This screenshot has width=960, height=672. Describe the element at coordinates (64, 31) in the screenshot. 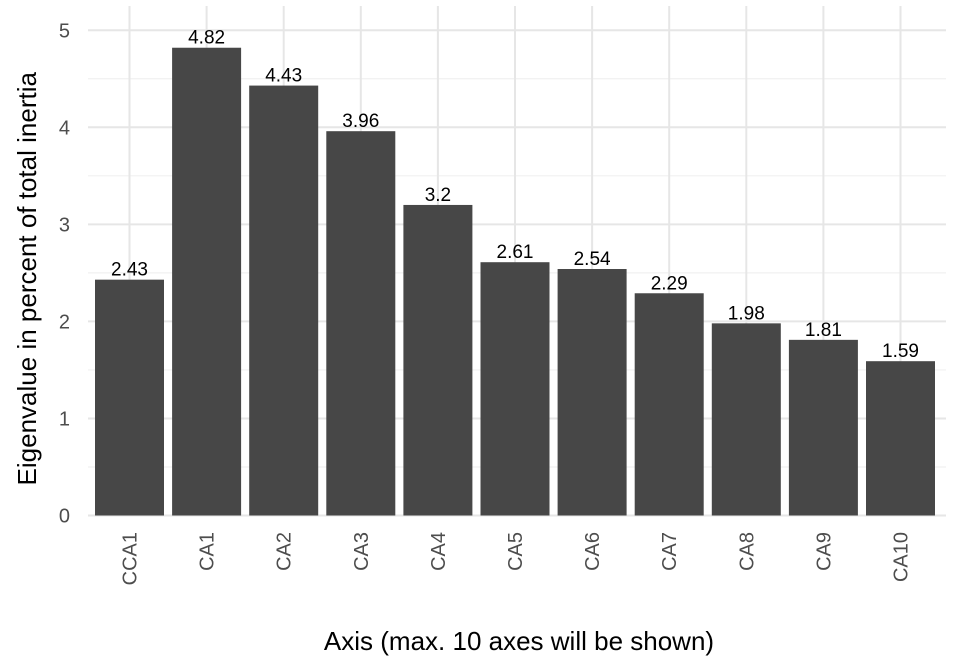

I see `y-tick-label: 5` at that location.